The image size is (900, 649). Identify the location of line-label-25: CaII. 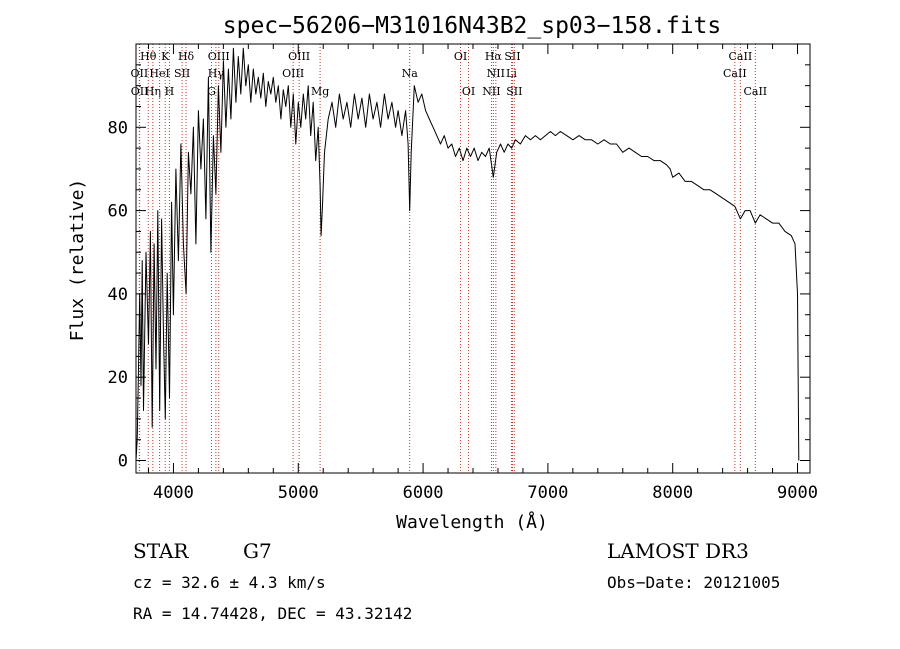
(735, 73).